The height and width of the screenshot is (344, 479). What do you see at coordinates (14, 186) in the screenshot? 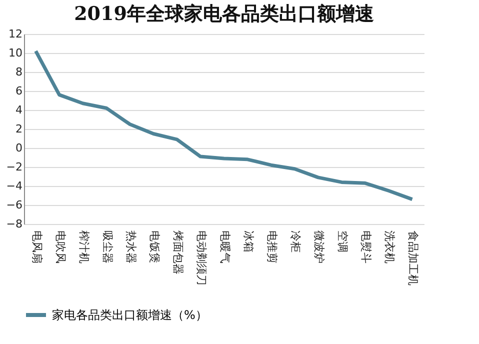
I see `y-tick-label: −4` at bounding box center [14, 186].